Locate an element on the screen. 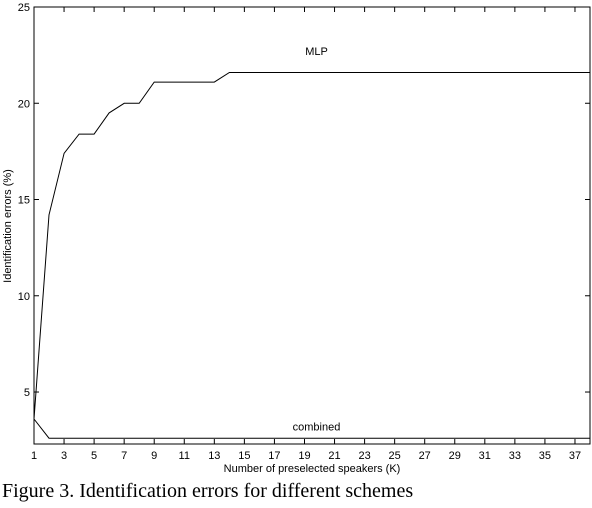 This screenshot has width=592, height=508. x-tick-label: 17 is located at coordinates (274, 456).